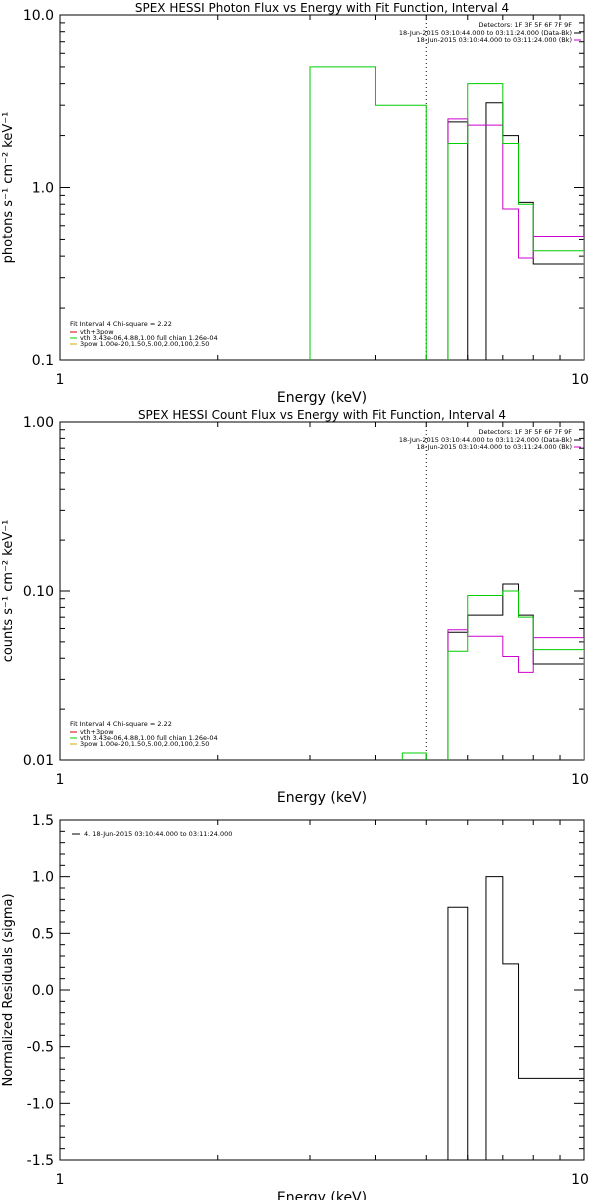 The image size is (600, 1200). What do you see at coordinates (43, 991) in the screenshot?
I see `y-tick-label: 0.0` at bounding box center [43, 991].